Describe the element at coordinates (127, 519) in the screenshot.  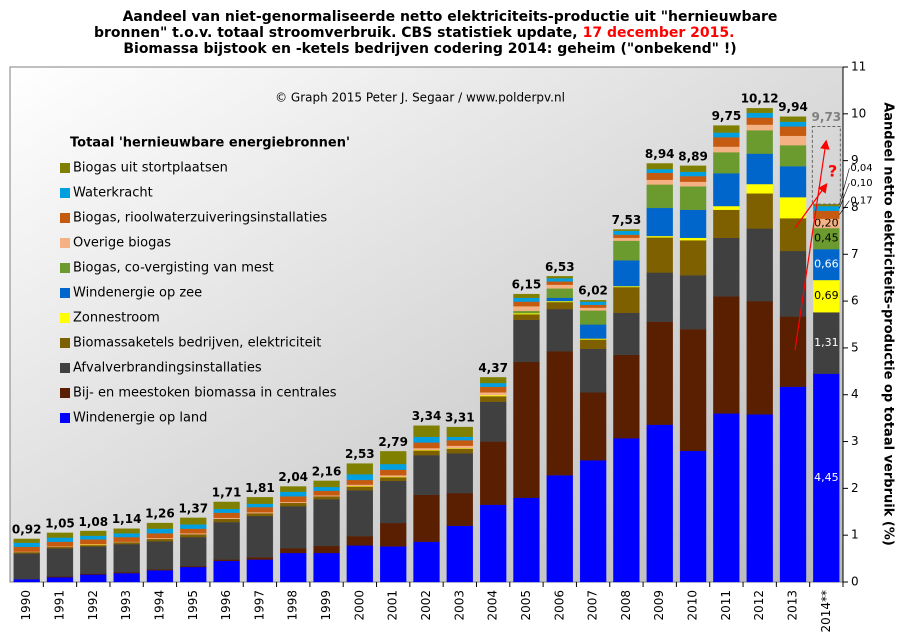
I see `total-label: 1,14` at that location.